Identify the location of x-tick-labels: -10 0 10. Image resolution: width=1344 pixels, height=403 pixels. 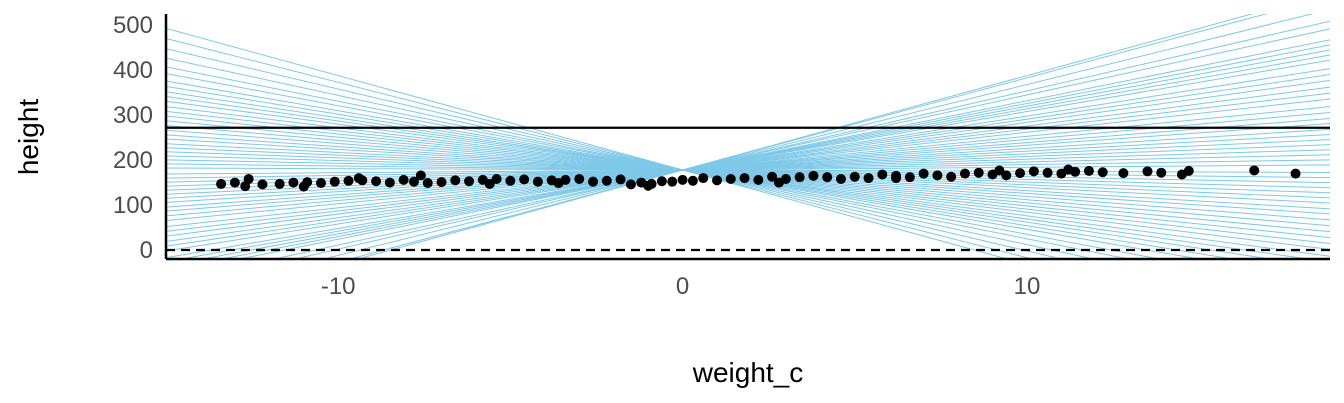
(680, 286).